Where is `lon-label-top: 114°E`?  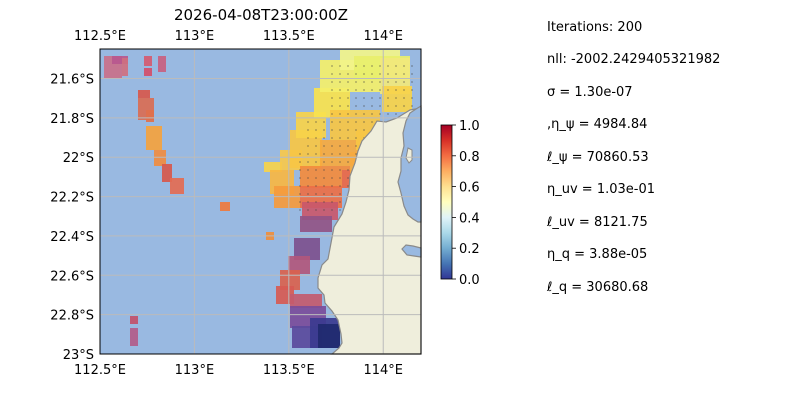
lon-label-top: 114°E is located at coordinates (383, 36).